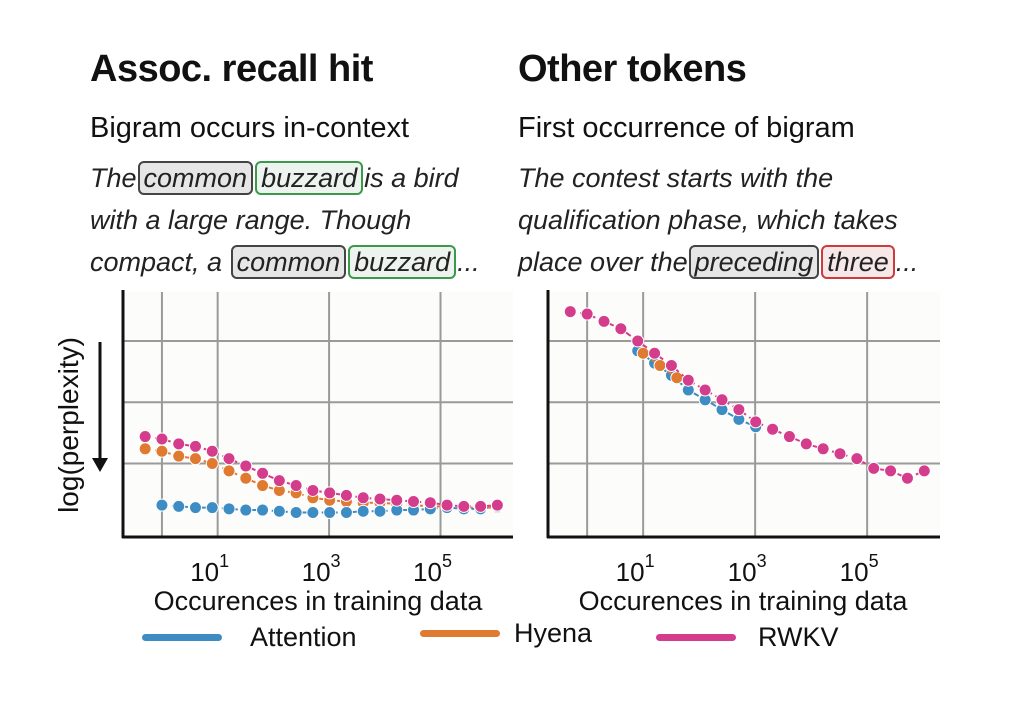 This screenshot has width=1030, height=712. I want to click on arrow-down-icon, so click(100, 407).